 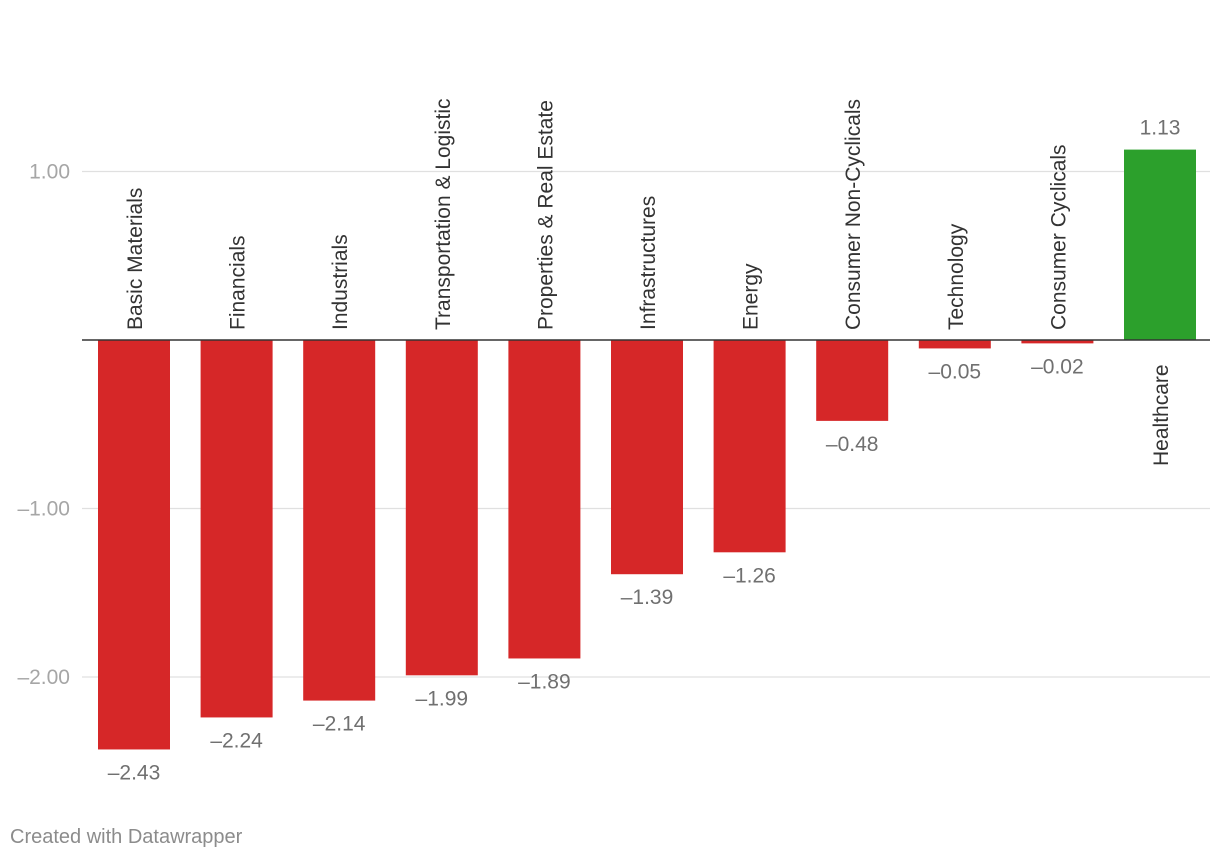 I want to click on category-label: Basic Materials, so click(x=135, y=259).